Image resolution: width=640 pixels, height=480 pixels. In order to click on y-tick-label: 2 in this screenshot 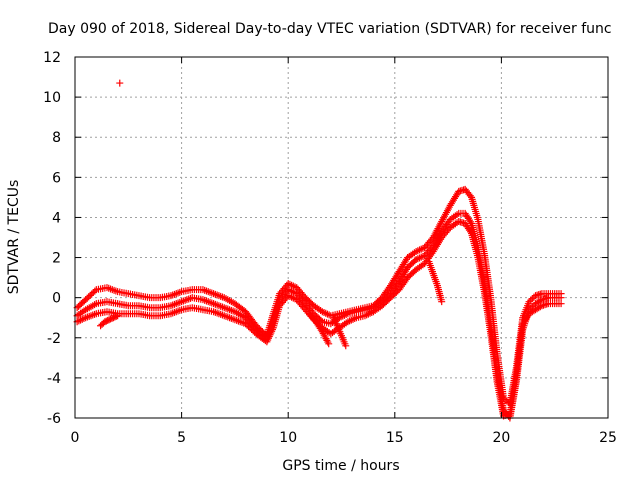, I will do `click(56, 259)`.